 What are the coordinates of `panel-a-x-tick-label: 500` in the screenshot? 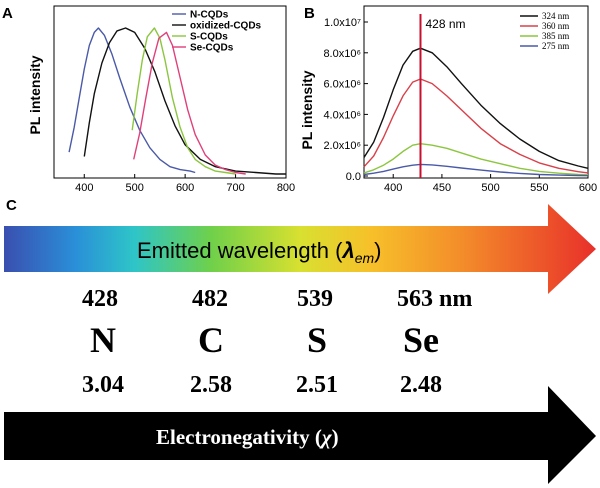 It's located at (135, 188).